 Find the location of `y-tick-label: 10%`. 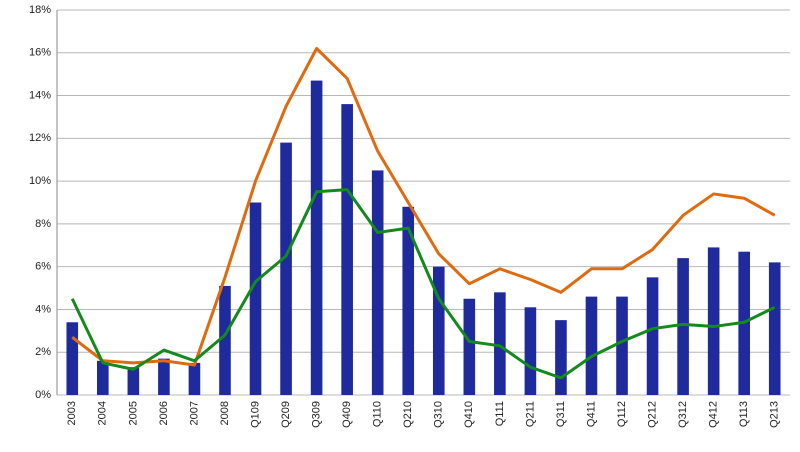

y-tick-label: 10% is located at coordinates (40, 181).